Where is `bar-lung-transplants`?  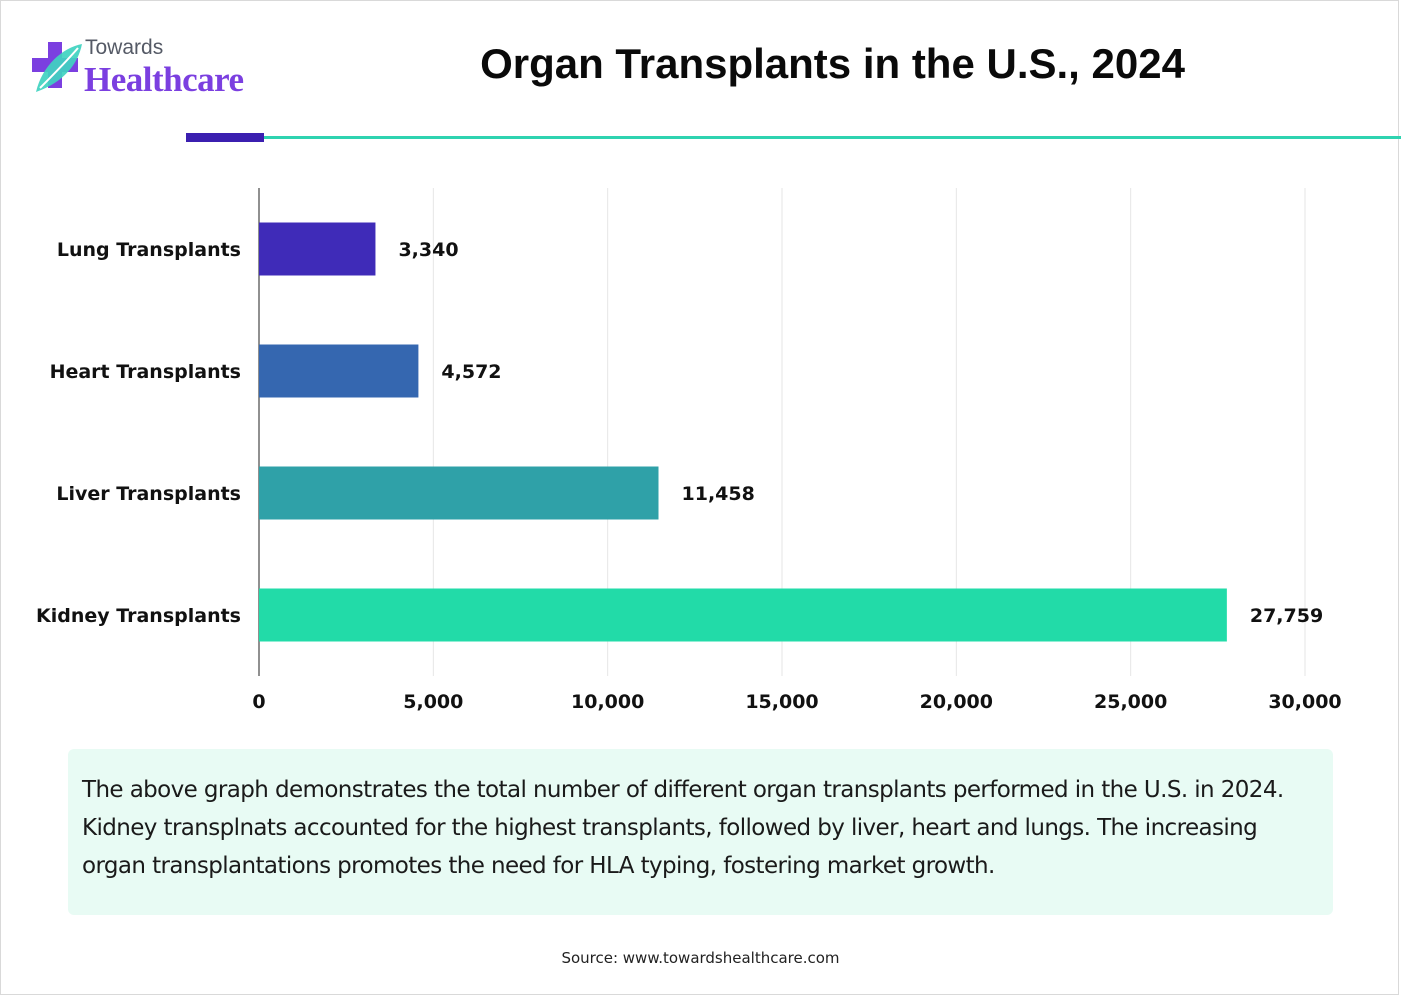
bar-lung-transplants is located at coordinates (317, 249).